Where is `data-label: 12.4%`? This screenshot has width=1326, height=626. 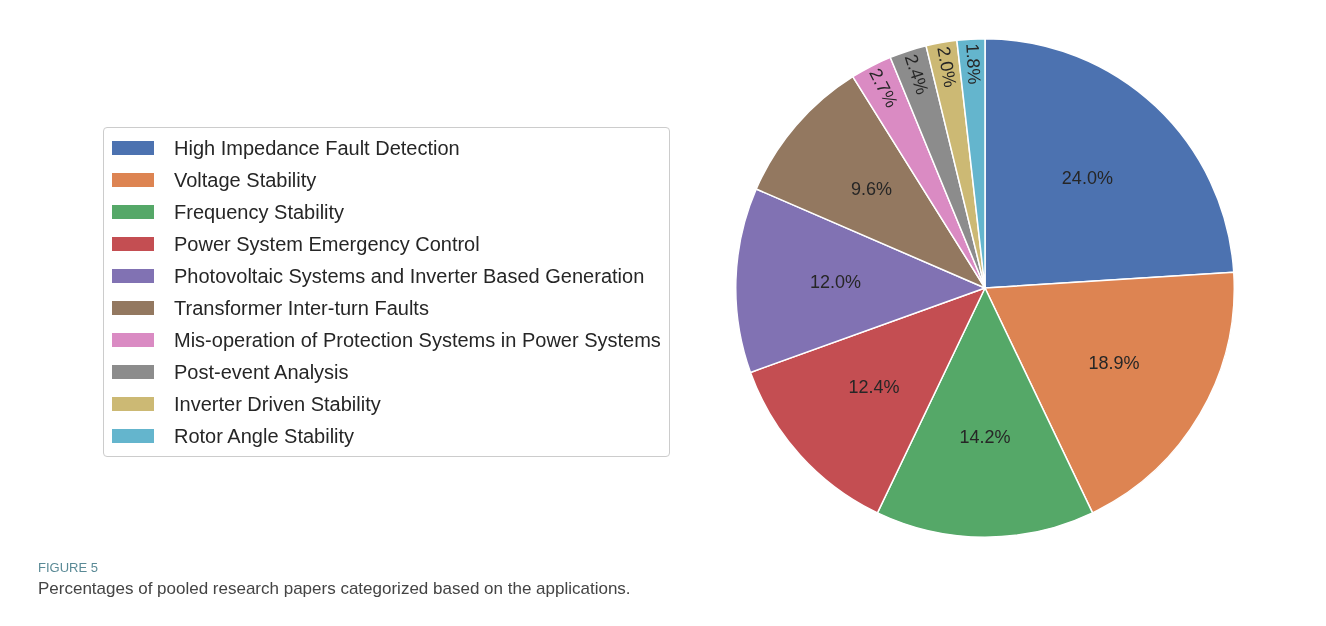 data-label: 12.4% is located at coordinates (874, 387).